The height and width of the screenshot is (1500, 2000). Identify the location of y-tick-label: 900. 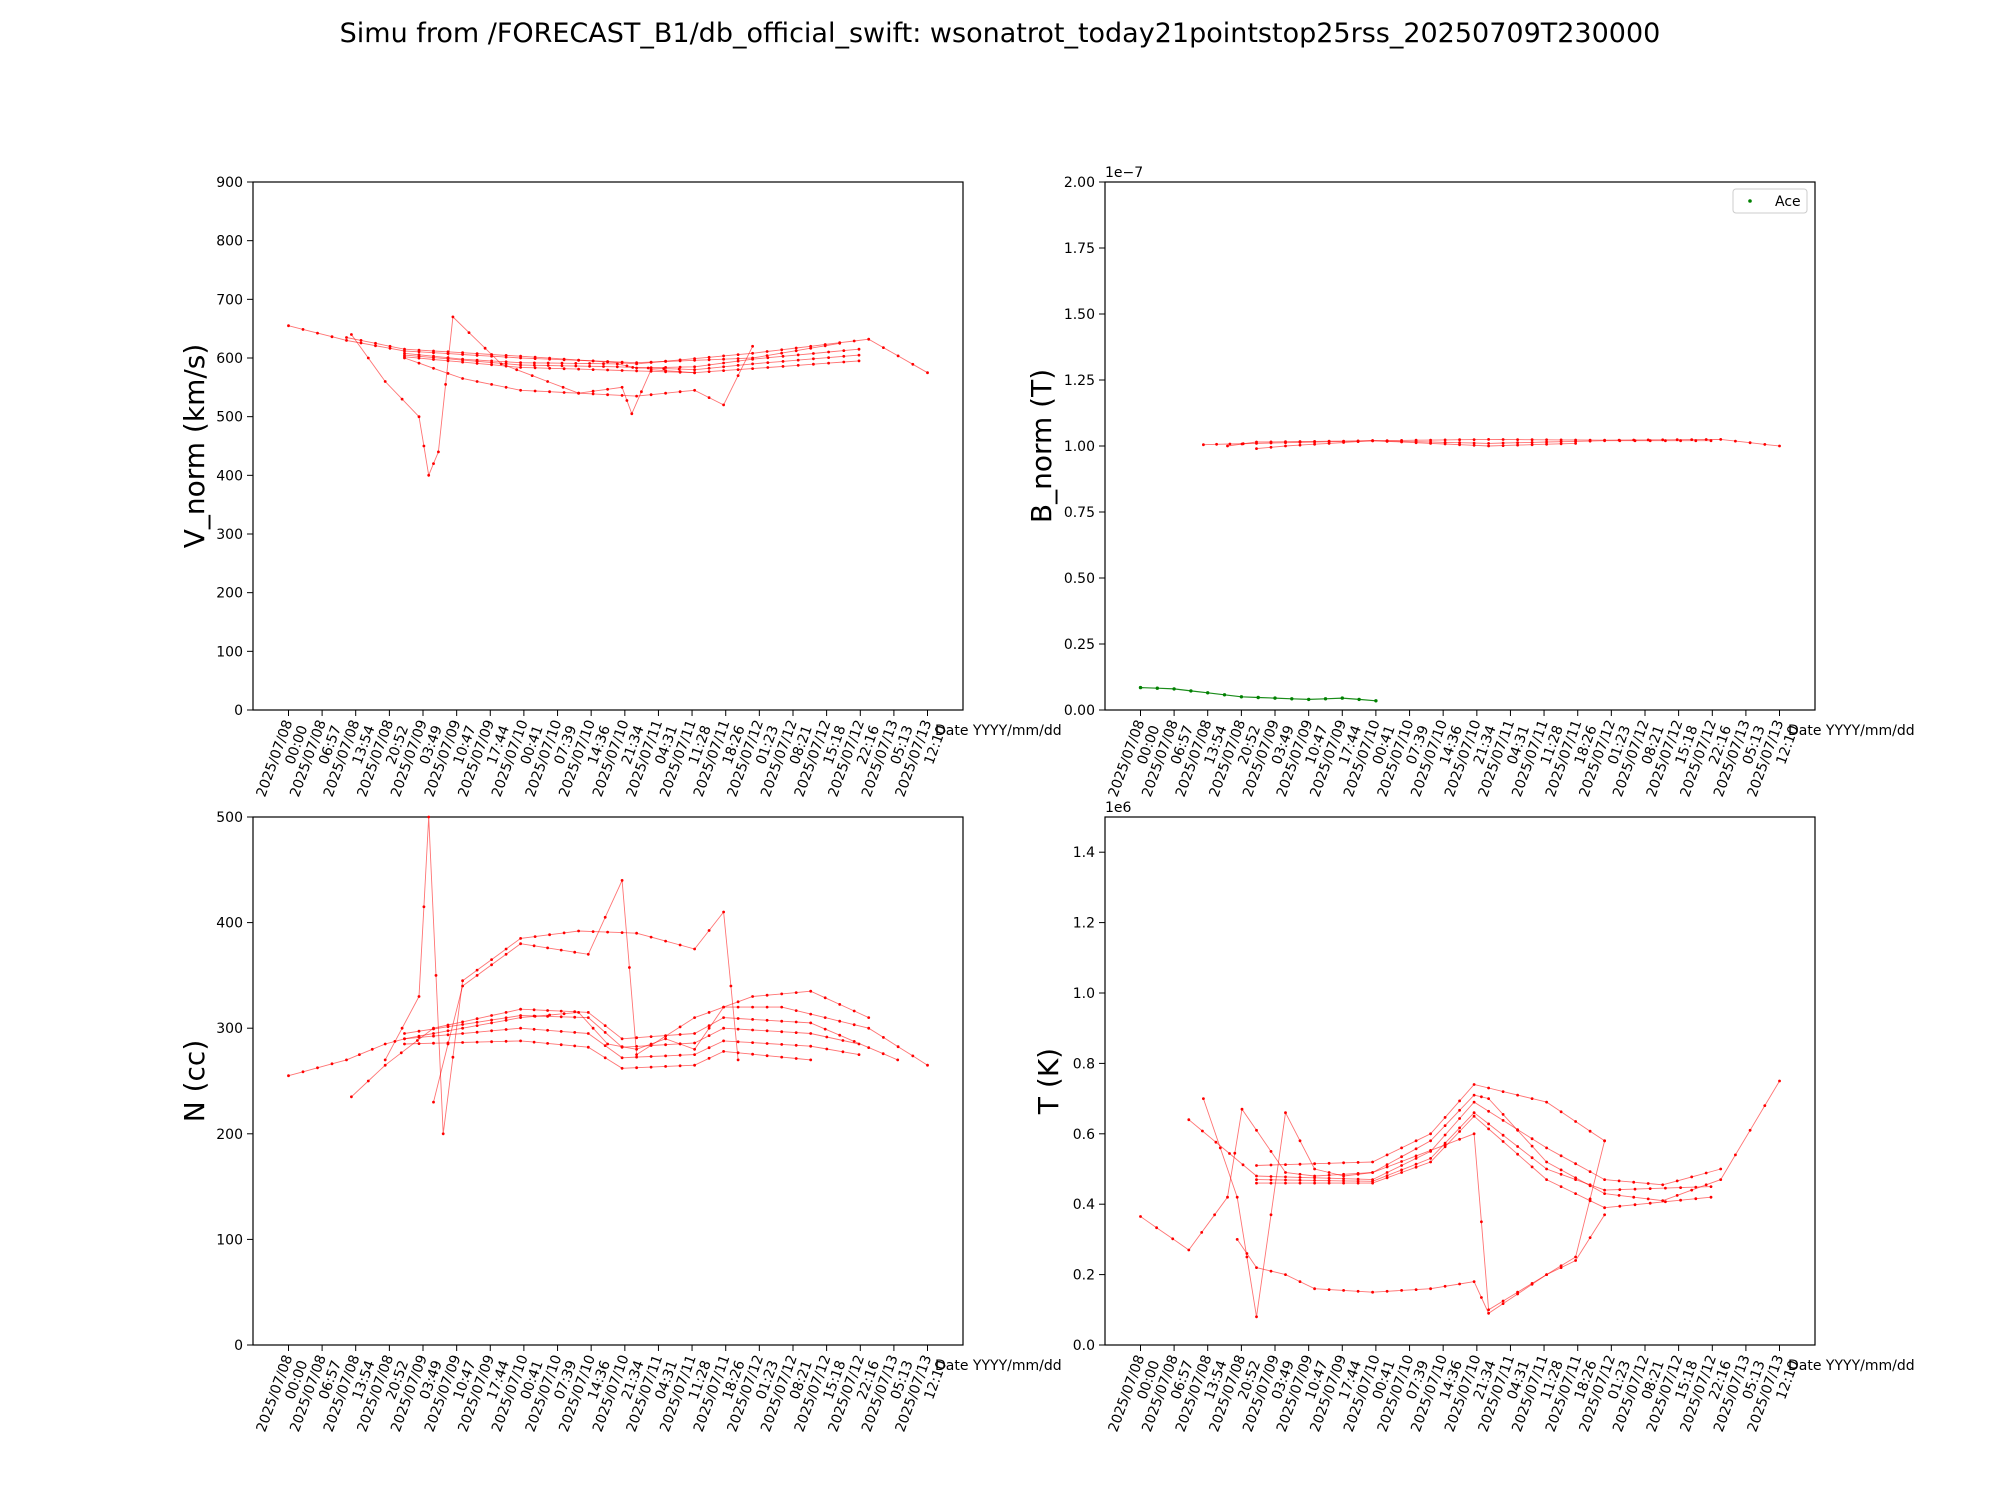
(229, 183).